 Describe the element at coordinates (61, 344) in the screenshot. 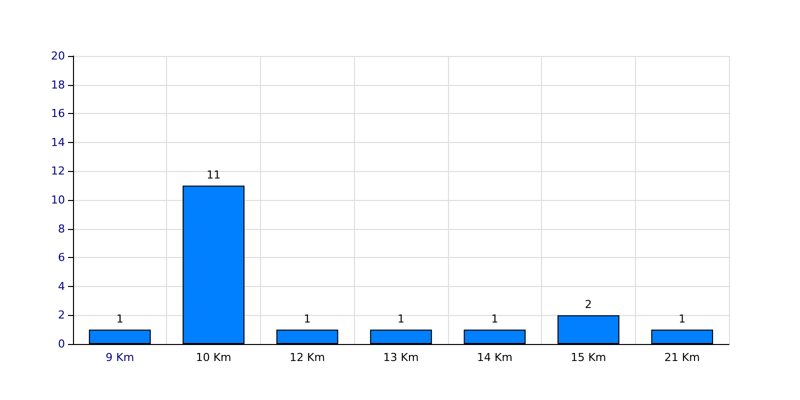

I see `y-tick-label: 0` at that location.